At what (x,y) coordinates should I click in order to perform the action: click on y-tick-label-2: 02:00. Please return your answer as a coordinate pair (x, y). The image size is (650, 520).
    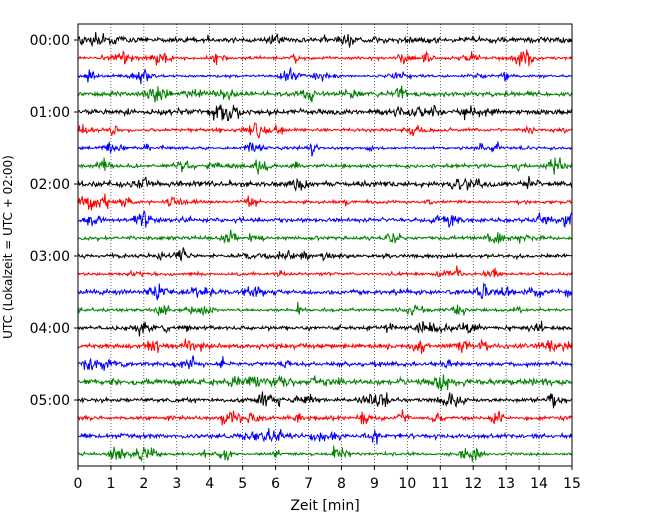
    Looking at the image, I should click on (50, 185).